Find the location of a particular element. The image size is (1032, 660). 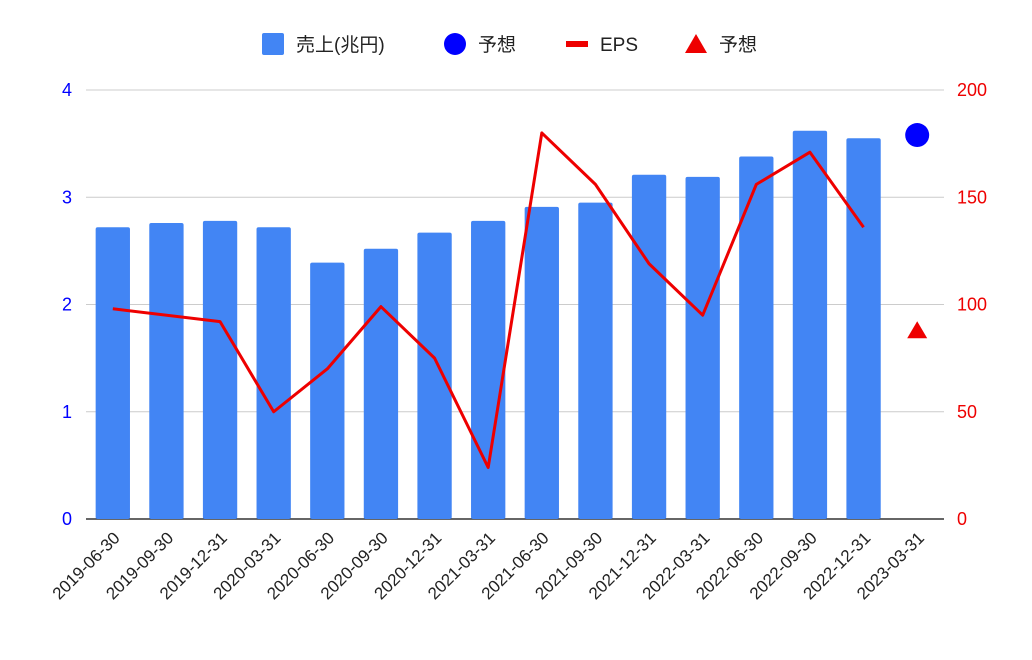

legend-item: EPS is located at coordinates (602, 45).